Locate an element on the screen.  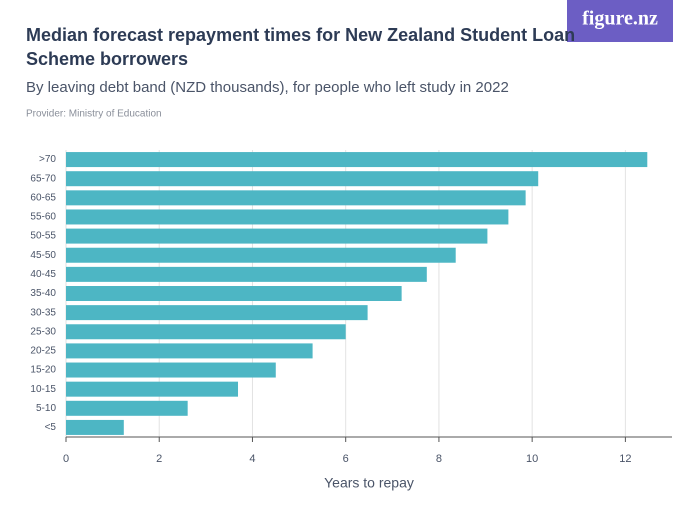
x-tick-label: 10 is located at coordinates (532, 459).